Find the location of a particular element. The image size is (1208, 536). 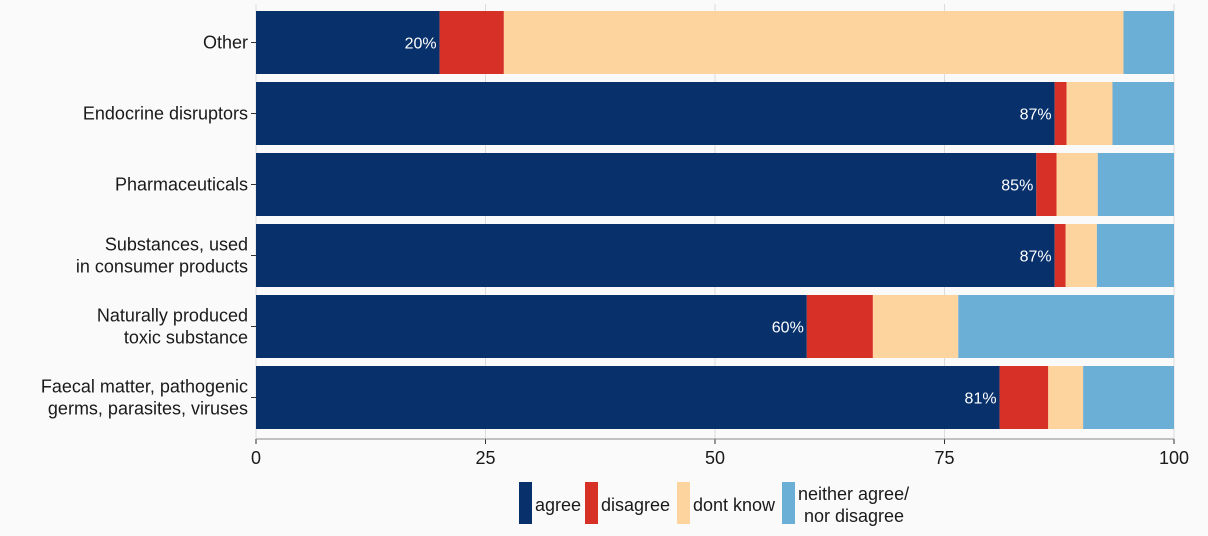

category-label: Naturally produced toxic substance is located at coordinates (172, 327).